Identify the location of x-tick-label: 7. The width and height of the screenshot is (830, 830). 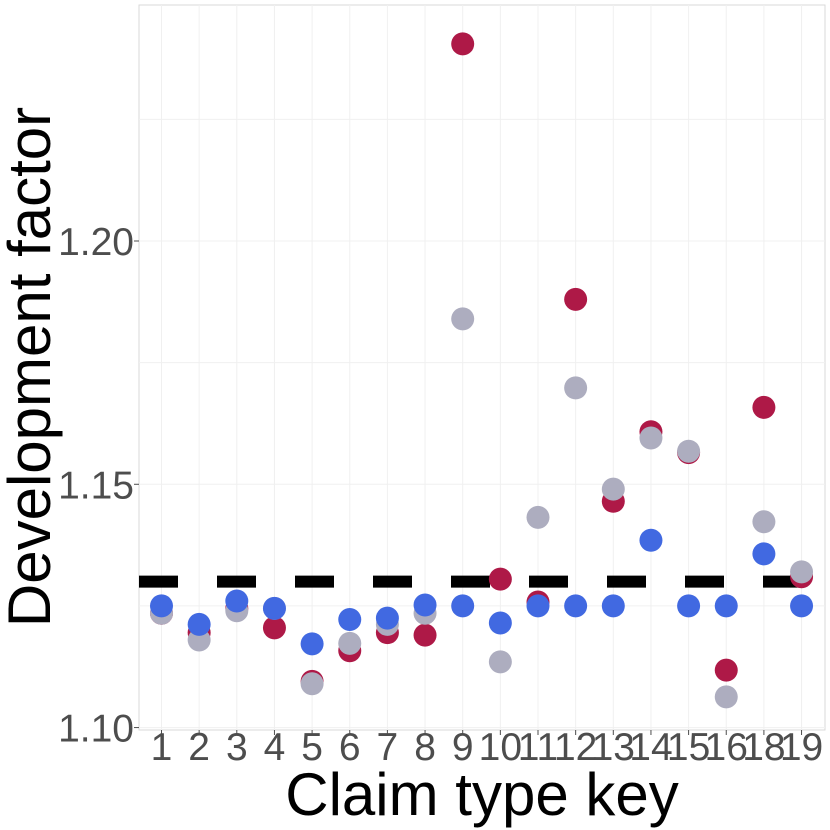
(388, 747).